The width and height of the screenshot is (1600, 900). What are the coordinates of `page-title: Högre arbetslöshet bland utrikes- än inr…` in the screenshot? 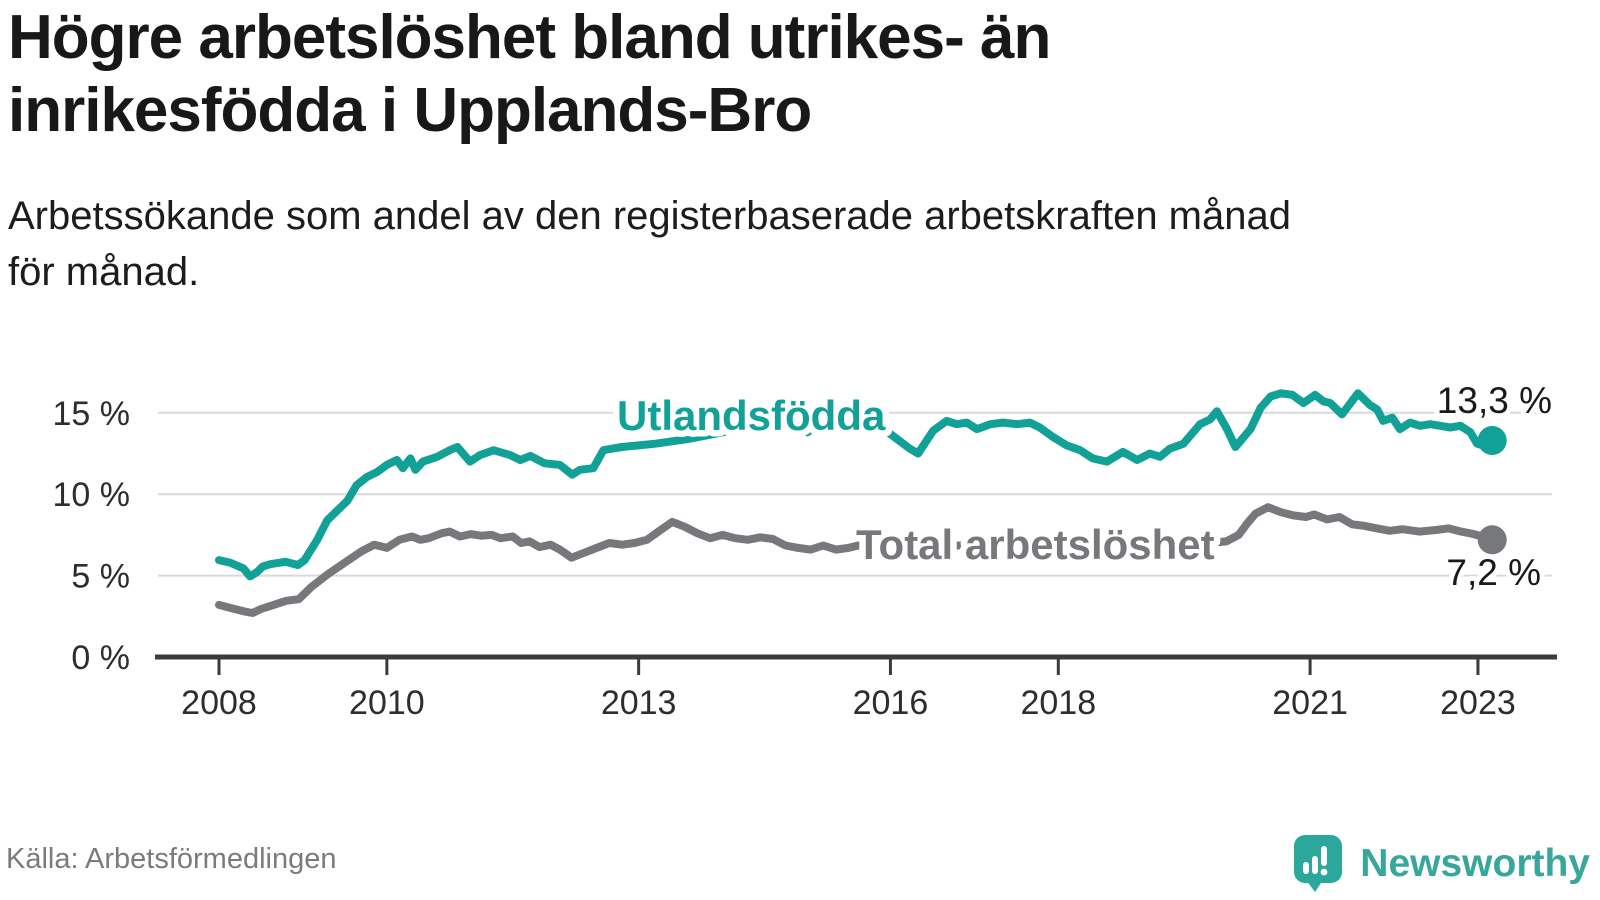 It's located at (529, 74).